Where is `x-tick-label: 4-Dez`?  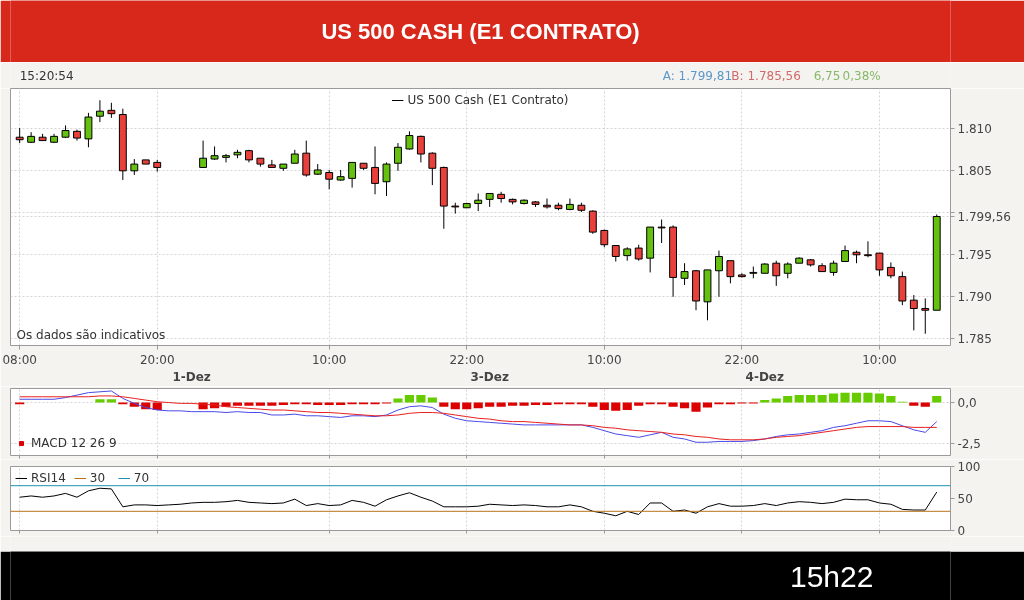 x-tick-label: 4-Dez is located at coordinates (765, 376).